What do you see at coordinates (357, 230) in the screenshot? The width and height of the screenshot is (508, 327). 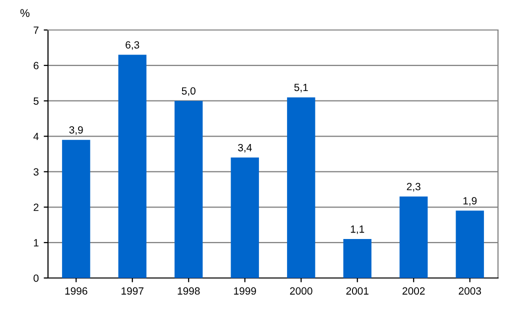 I see `data-label: 1,1` at bounding box center [357, 230].